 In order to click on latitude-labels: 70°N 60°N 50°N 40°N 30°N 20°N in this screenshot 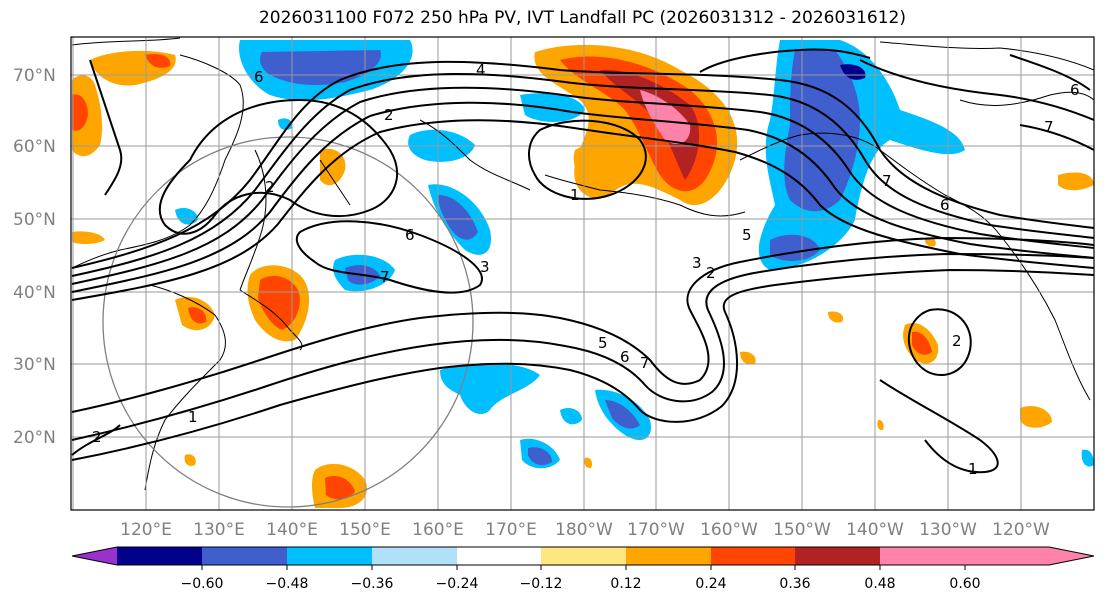, I will do `click(34, 257)`.